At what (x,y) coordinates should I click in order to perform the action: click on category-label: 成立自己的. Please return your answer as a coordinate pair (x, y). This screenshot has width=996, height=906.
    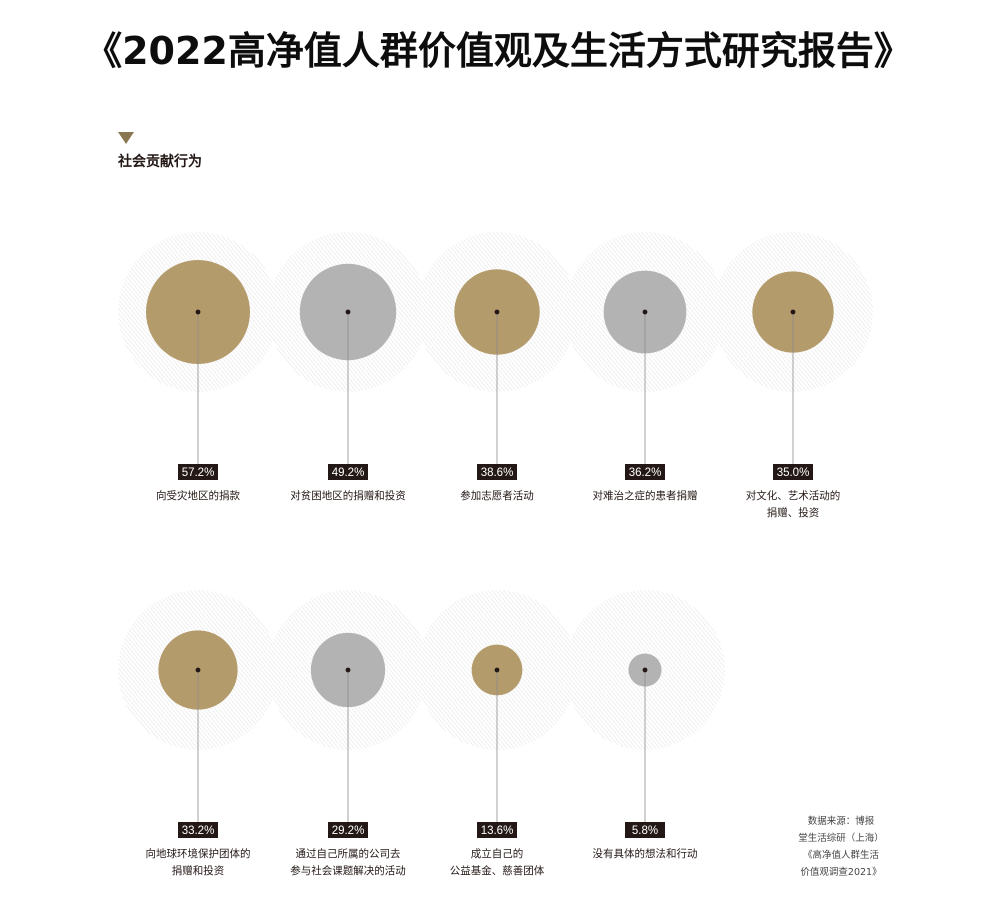
    Looking at the image, I should click on (497, 853).